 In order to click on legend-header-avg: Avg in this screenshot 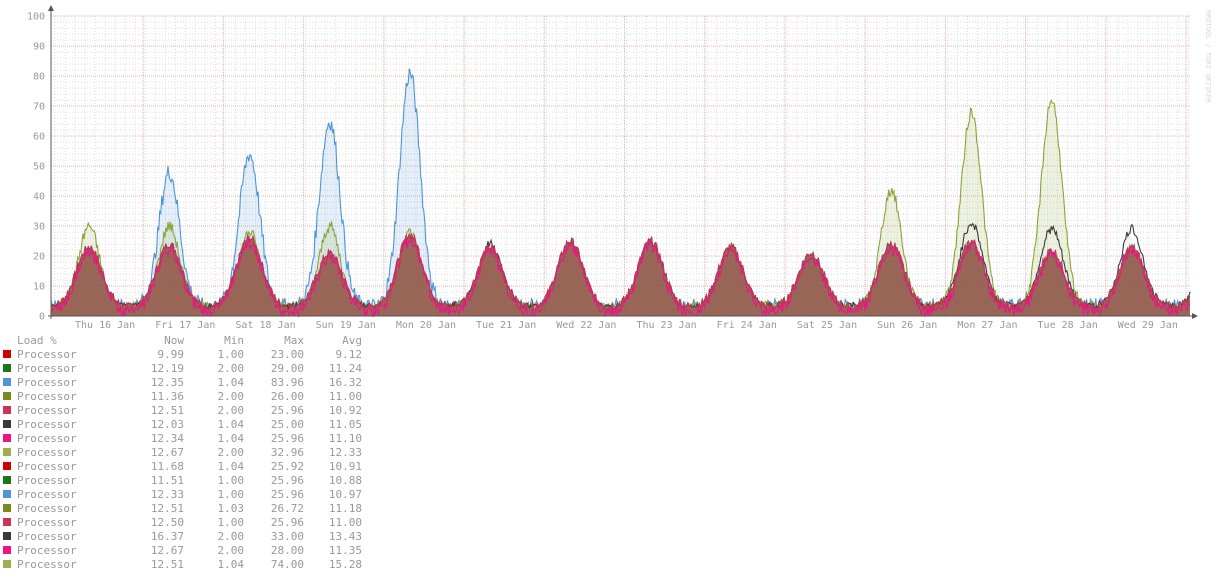, I will do `click(352, 340)`.